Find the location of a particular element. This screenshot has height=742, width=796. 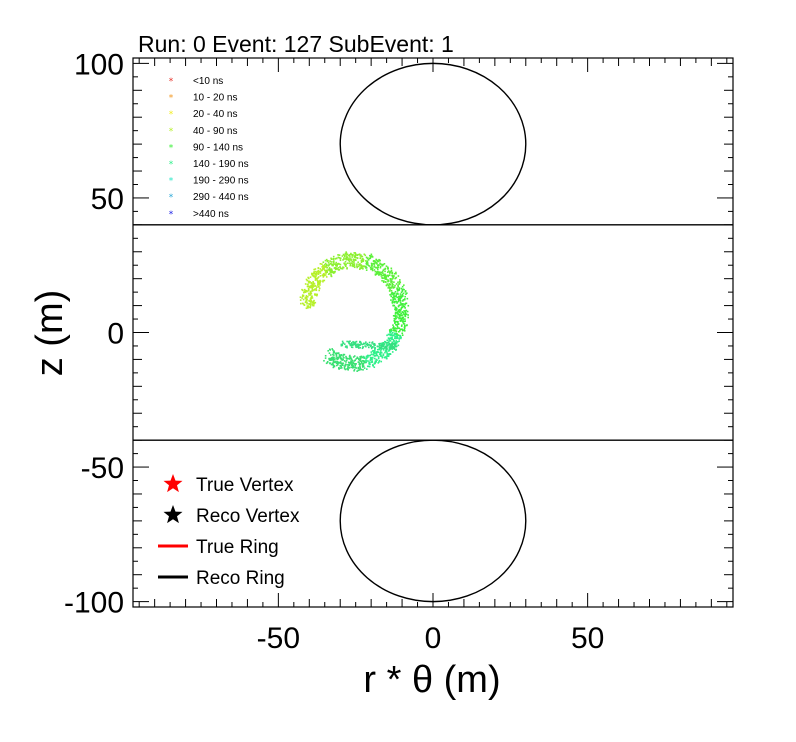

marker-legend: True Vertex Reco Vertex True Ring Reco Ring is located at coordinates (229, 531).